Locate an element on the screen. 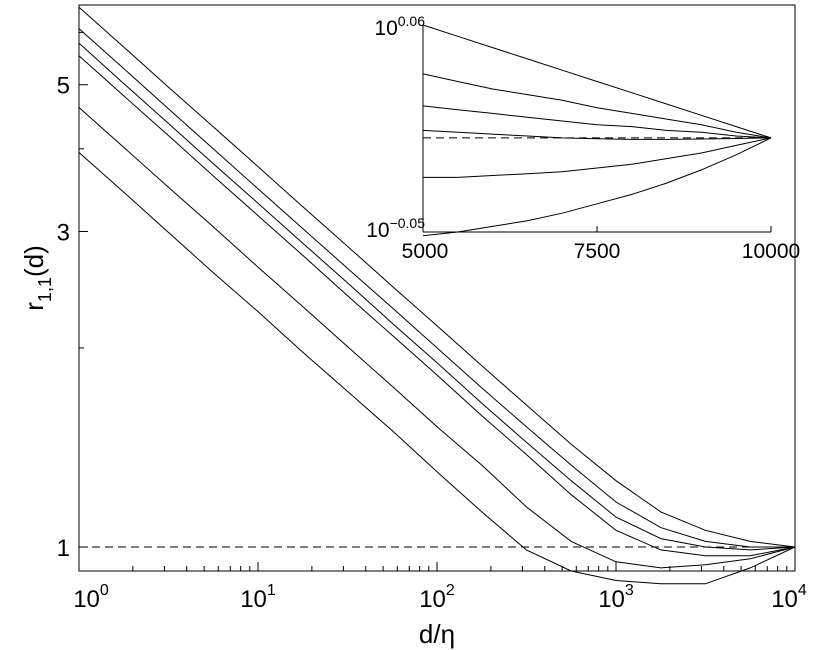 This screenshot has height=650, width=822. inset-y-tick-label: 10−0.05 is located at coordinates (395, 228).